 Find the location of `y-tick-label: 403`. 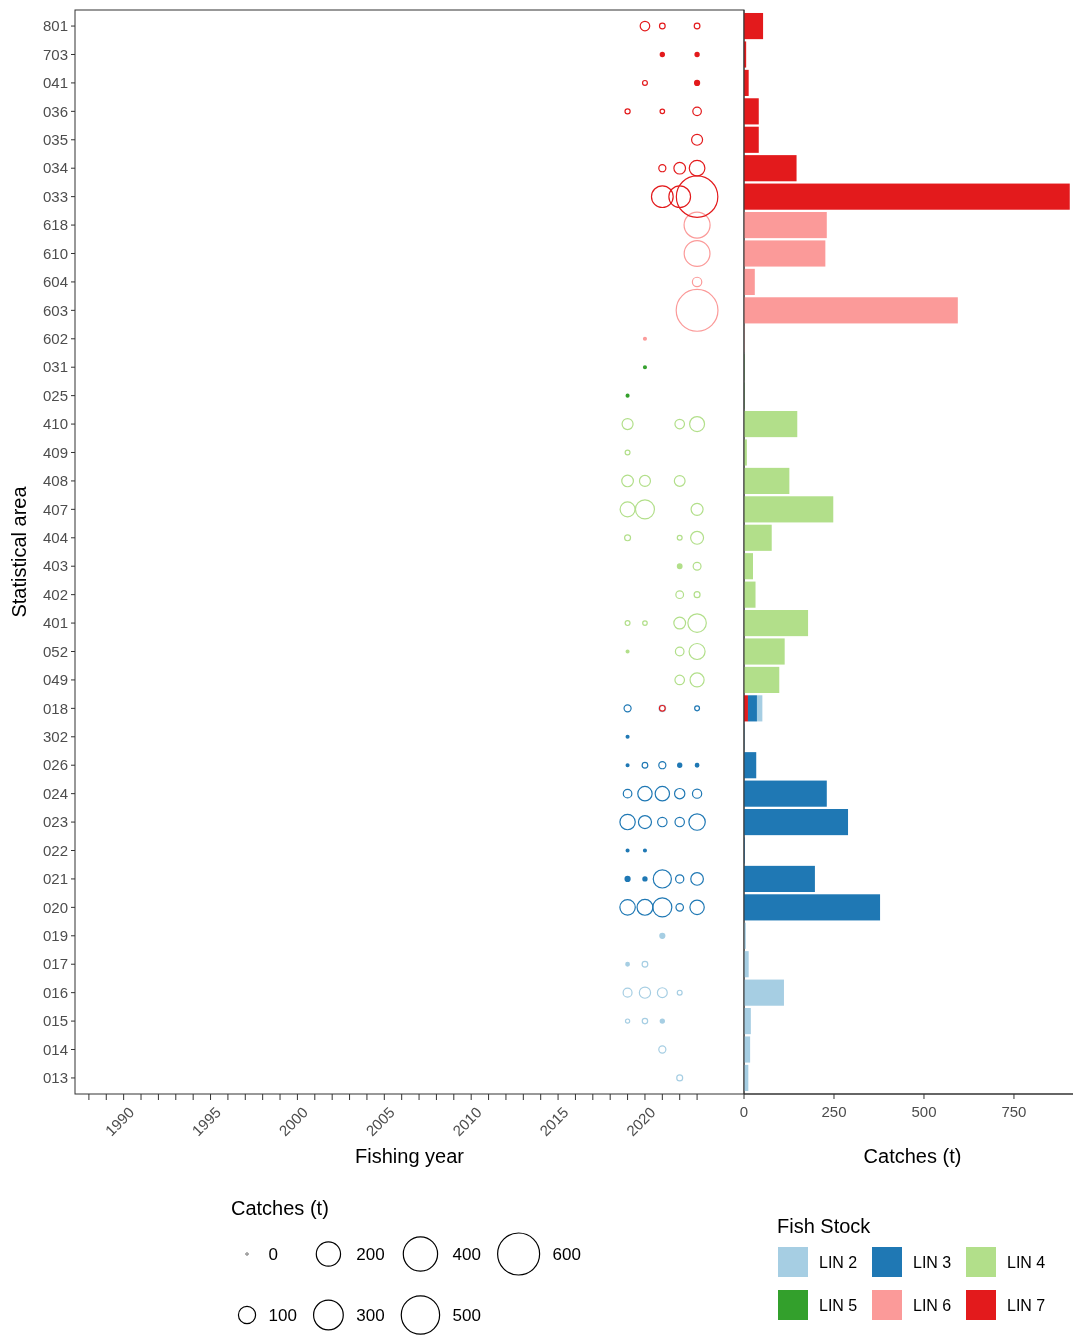

y-tick-label: 403 is located at coordinates (55, 566).